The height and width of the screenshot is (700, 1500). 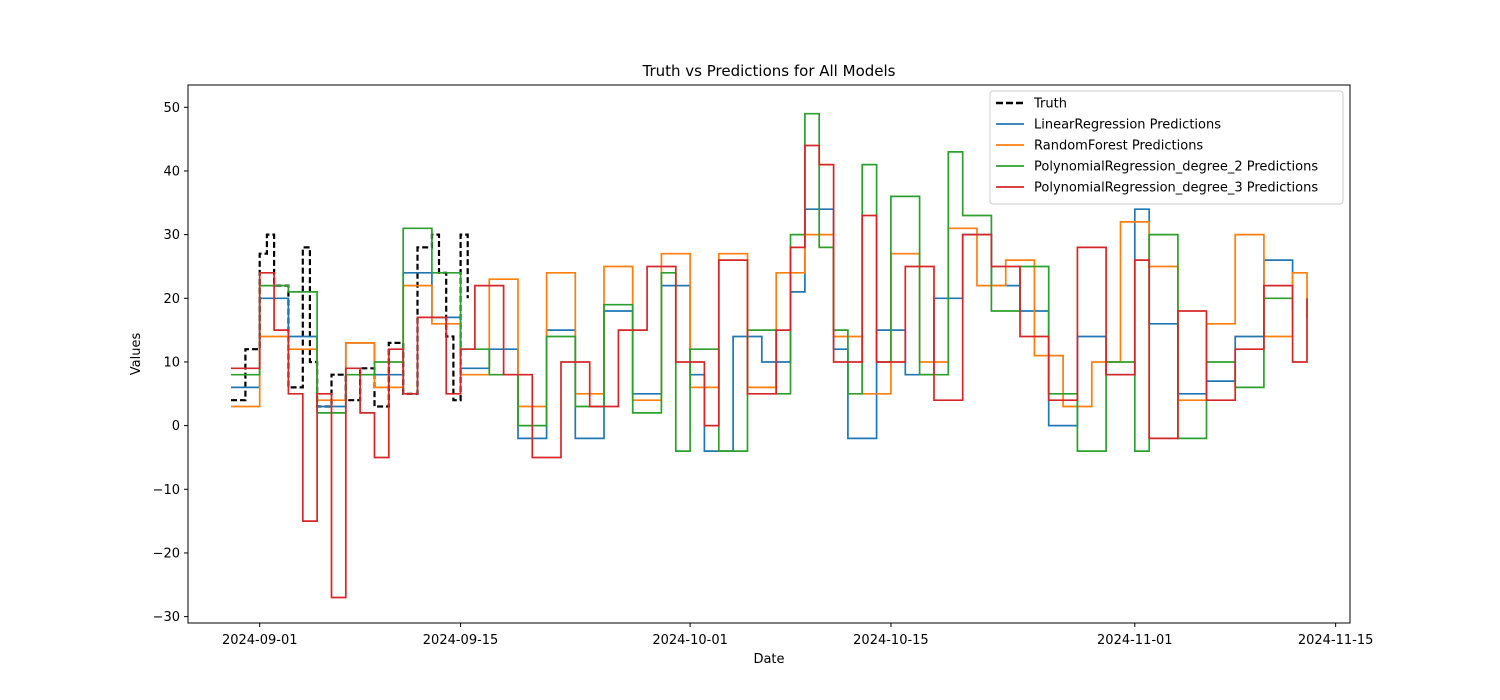 I want to click on legend-box, so click(x=1166, y=147).